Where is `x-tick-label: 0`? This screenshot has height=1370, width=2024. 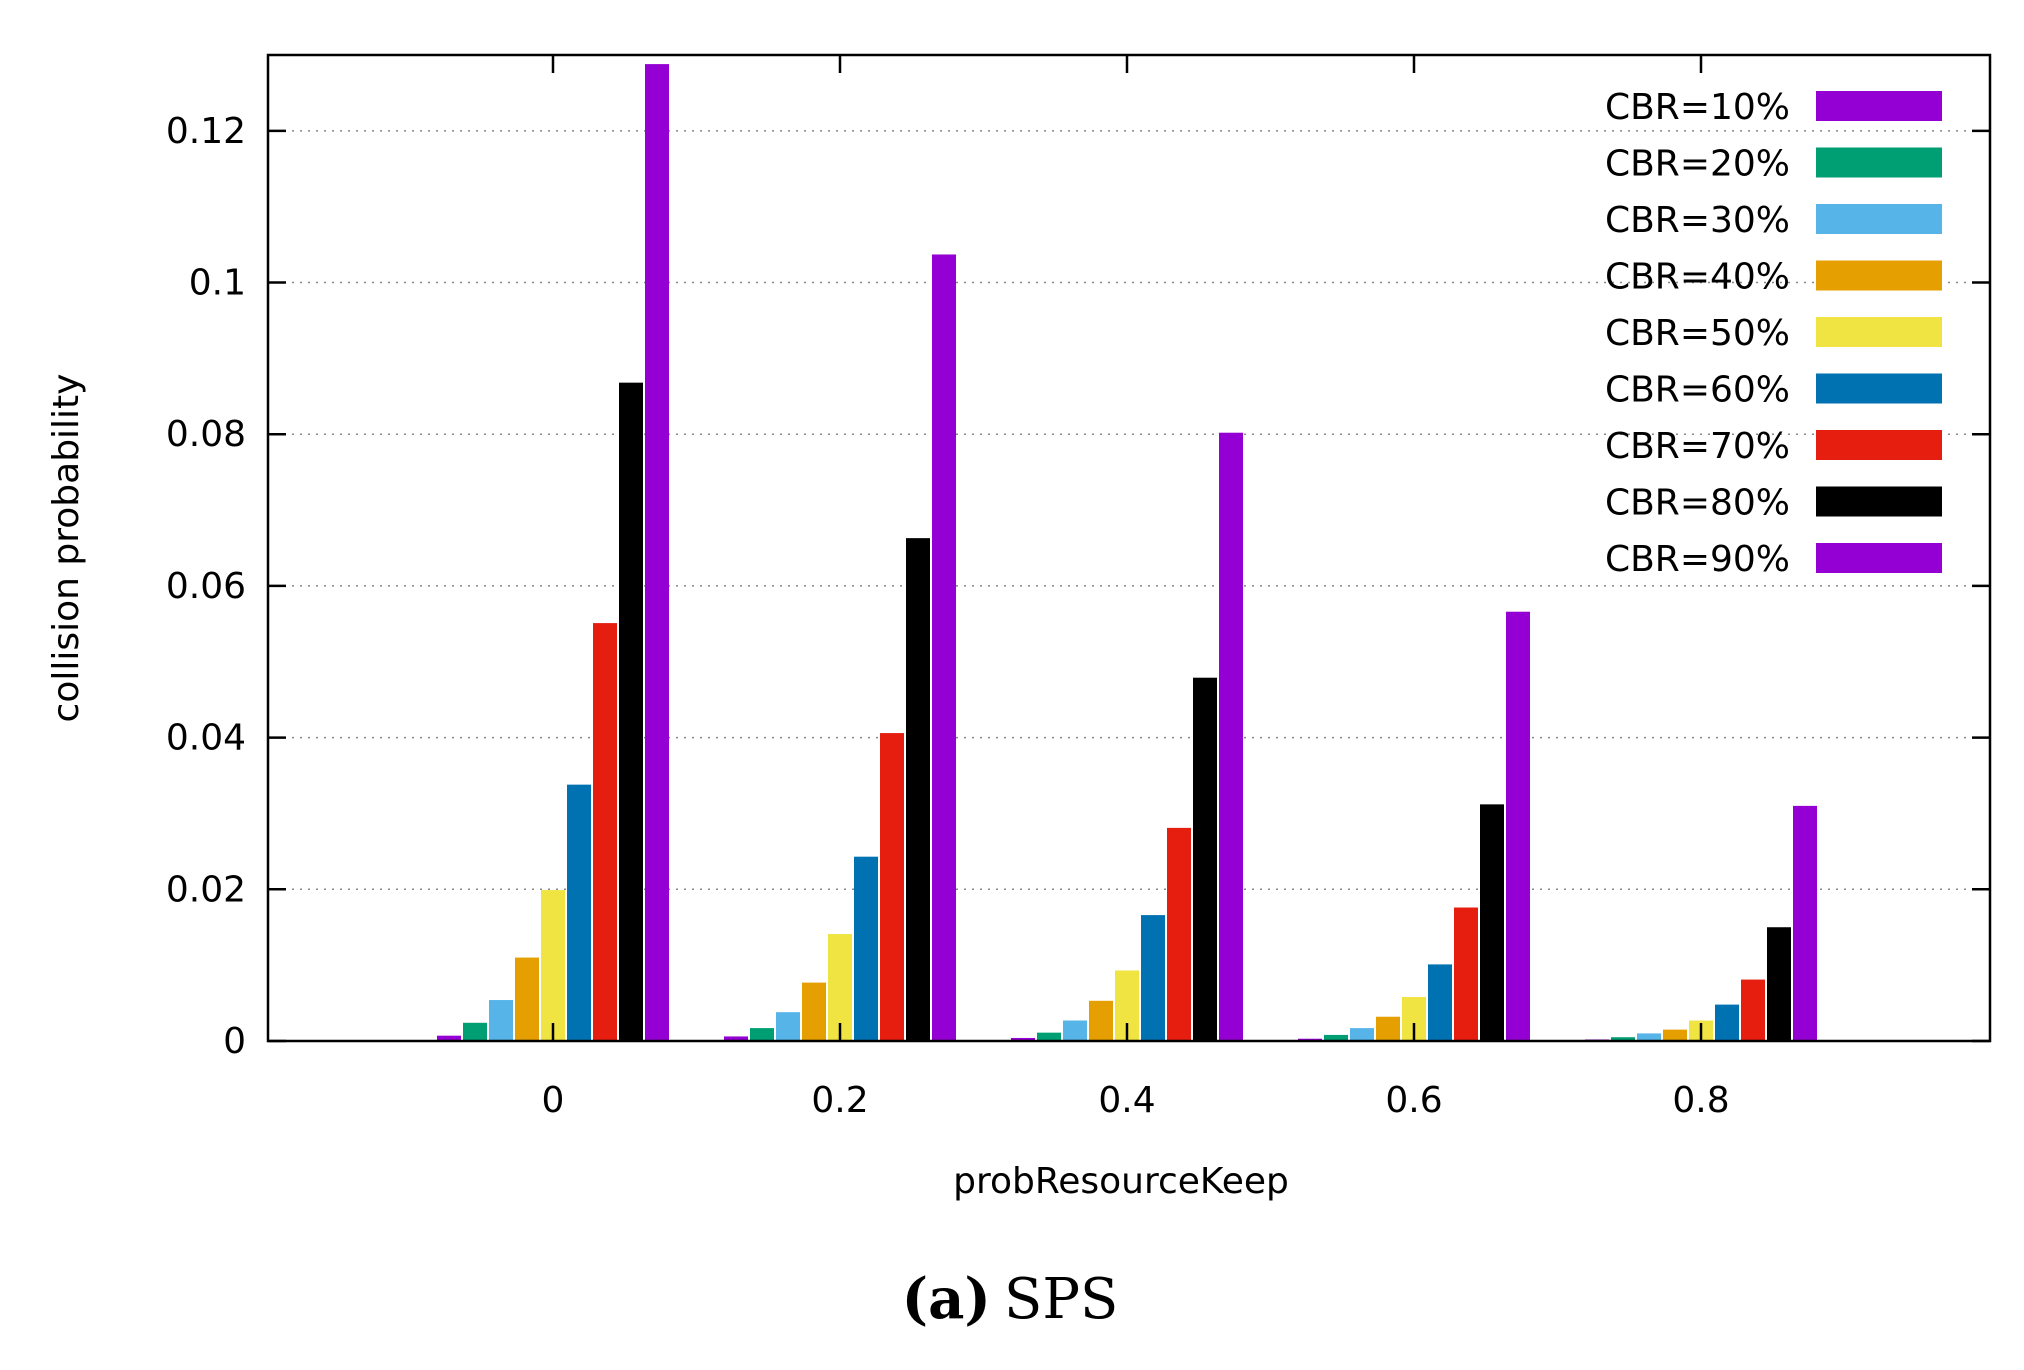
x-tick-label: 0 is located at coordinates (553, 1100).